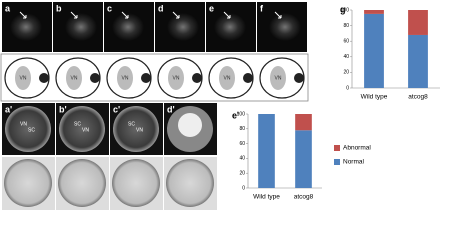  Describe the element at coordinates (171, 109) in the screenshot. I see `panel-label: d'` at that location.